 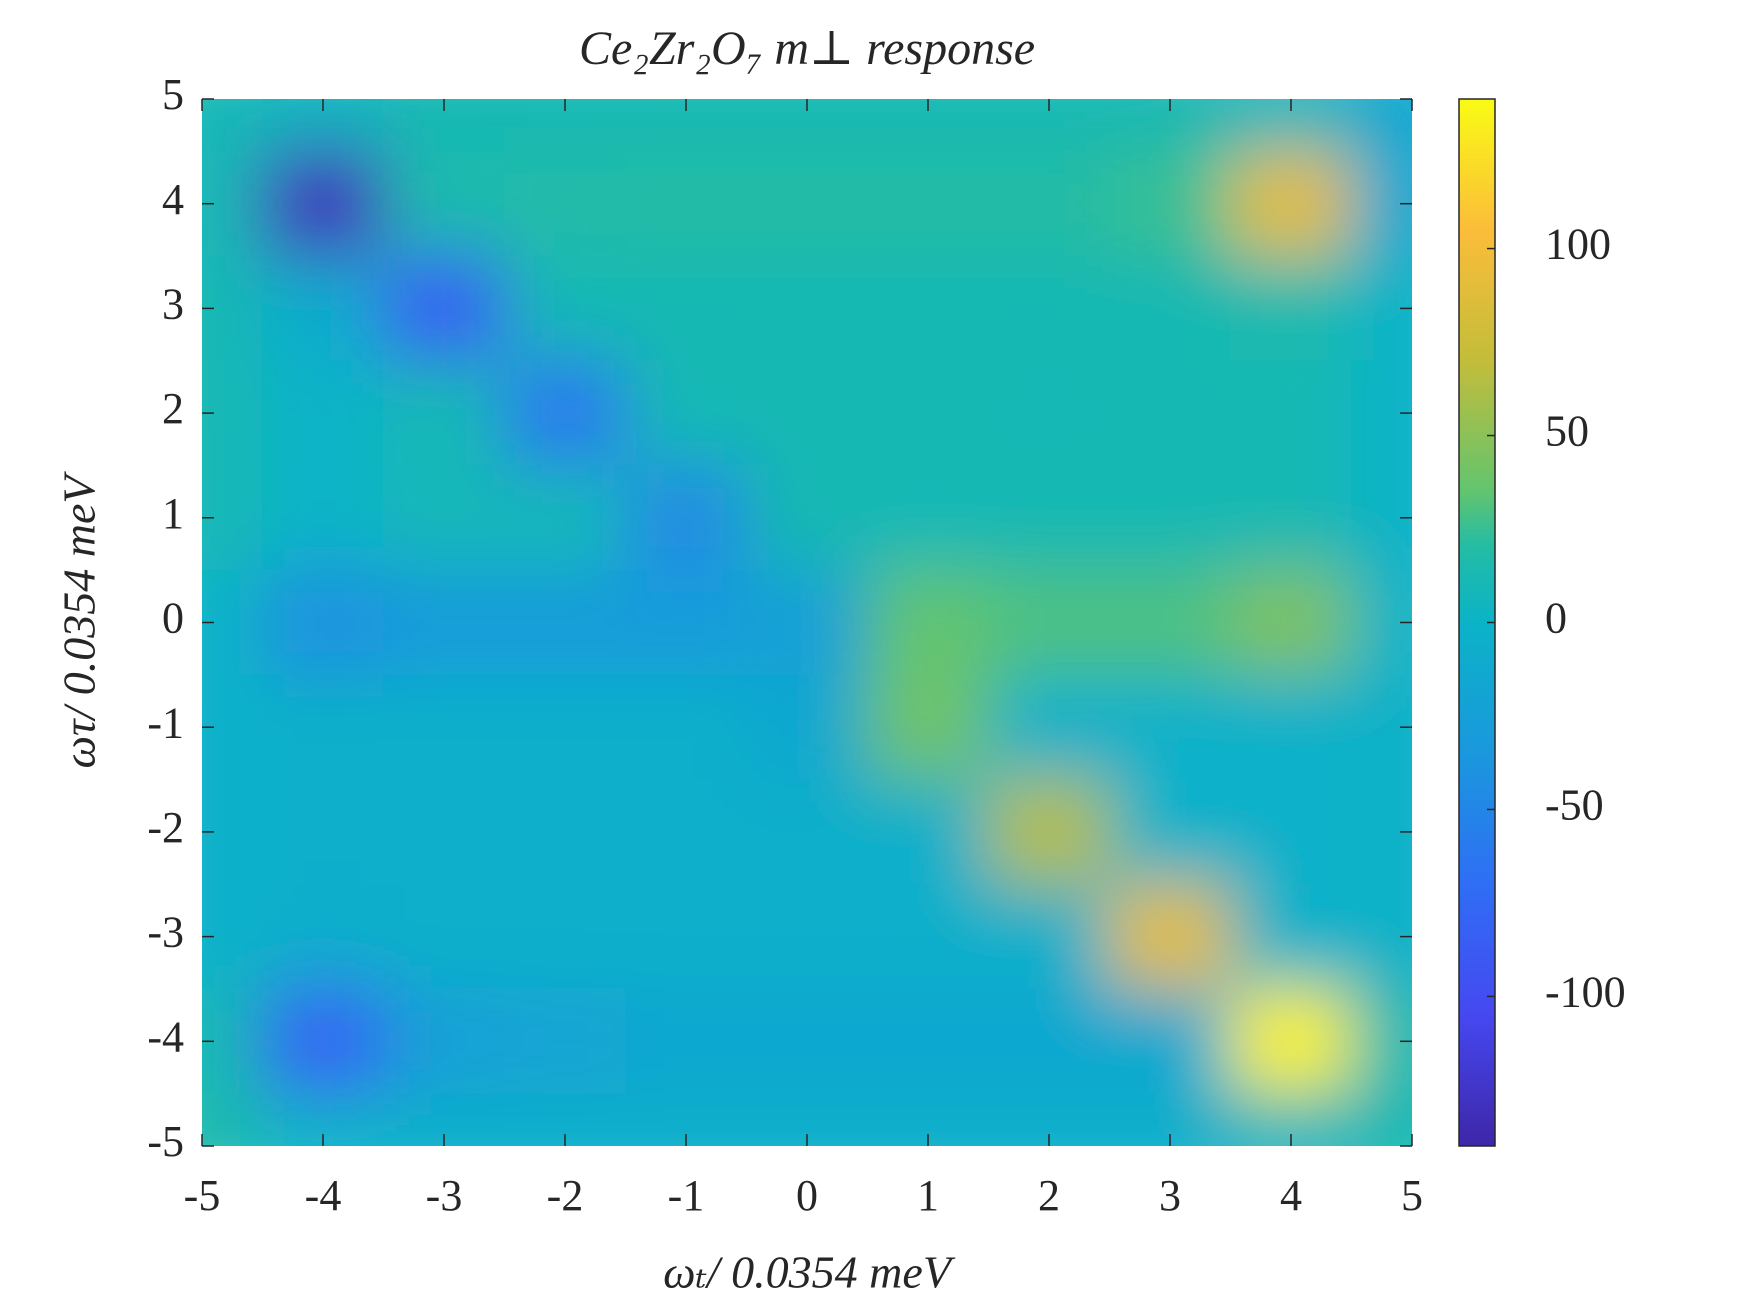 What do you see at coordinates (444, 1195) in the screenshot?
I see `x-tick-label: -3` at bounding box center [444, 1195].